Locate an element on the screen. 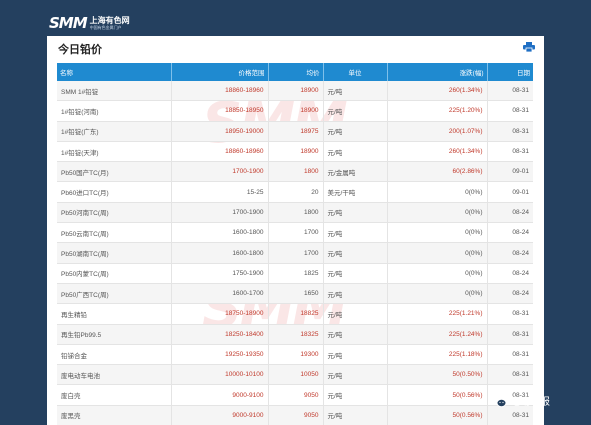 The width and height of the screenshot is (591, 425). logo-cn-name: 上海有色网 is located at coordinates (109, 20).